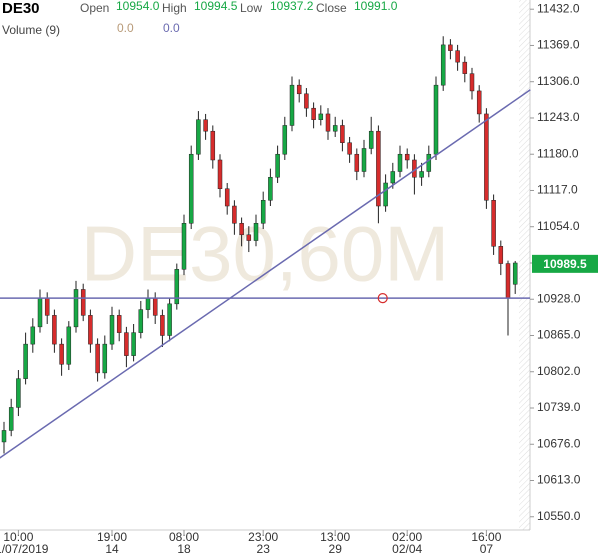 This screenshot has height=558, width=600. I want to click on x-date-label: 14, so click(112, 549).